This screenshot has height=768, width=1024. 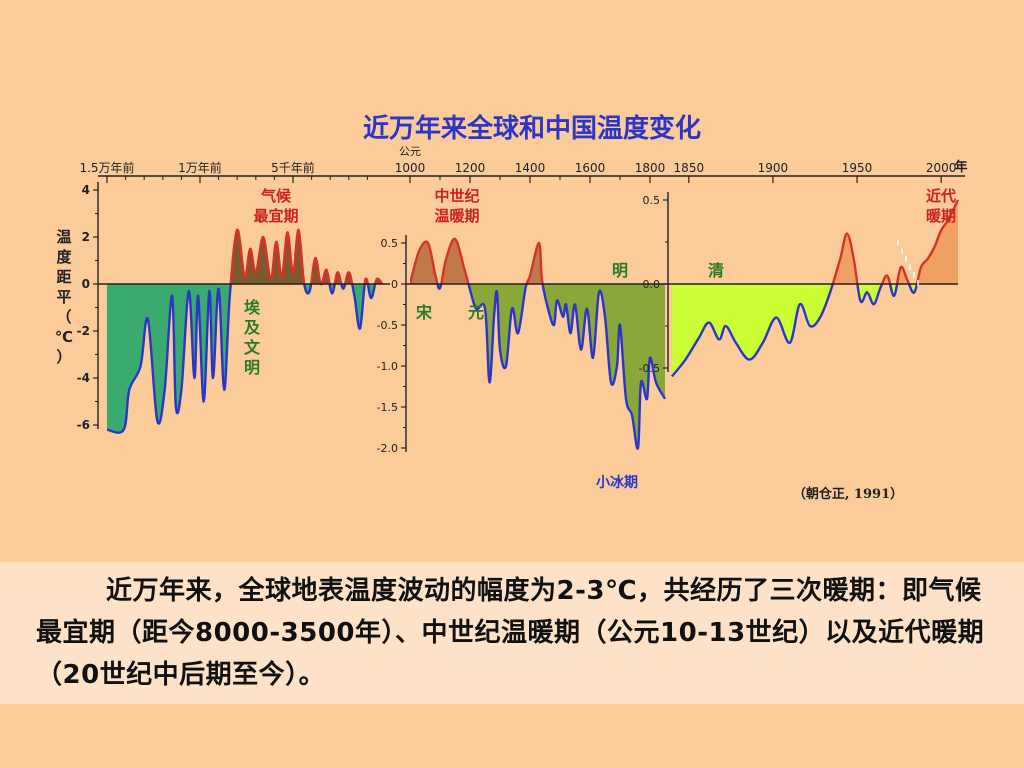 What do you see at coordinates (649, 368) in the screenshot?
I see `panel-3-y-tick-label: -0.5` at bounding box center [649, 368].